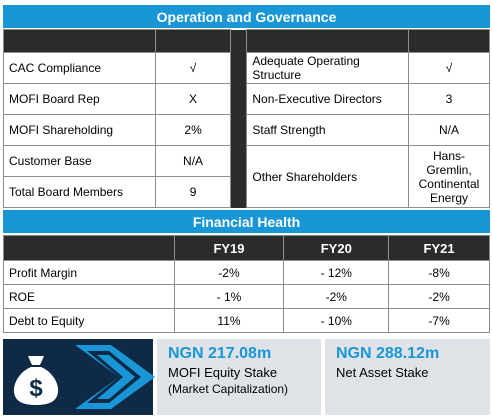 This screenshot has width=492, height=418. What do you see at coordinates (89, 296) in the screenshot?
I see `metric-label: ROE` at bounding box center [89, 296].